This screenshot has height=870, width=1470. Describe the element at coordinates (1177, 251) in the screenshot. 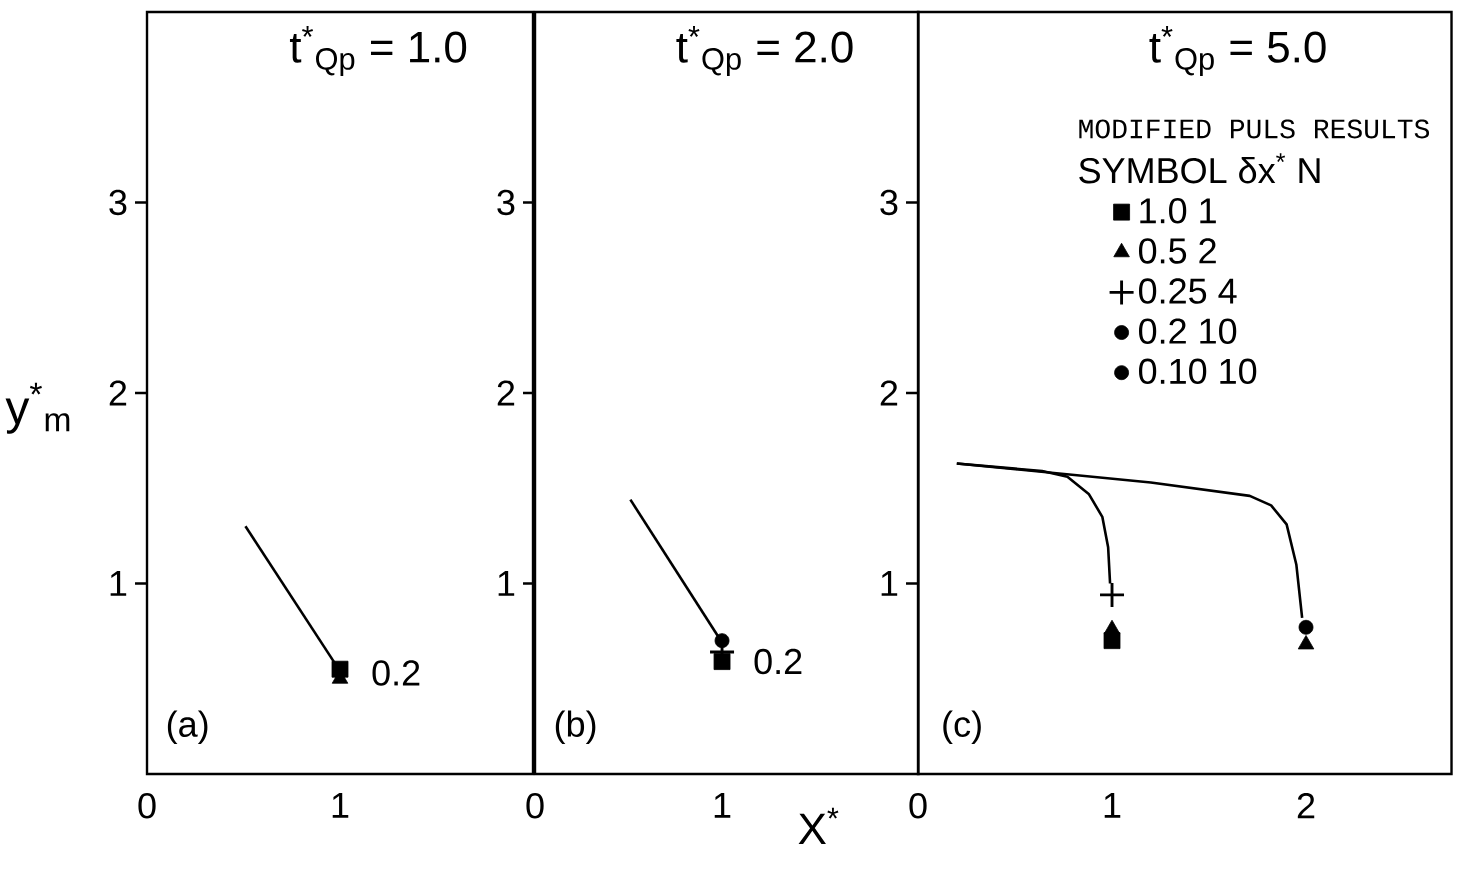

I see `legend-label: 0.5 2` at that location.